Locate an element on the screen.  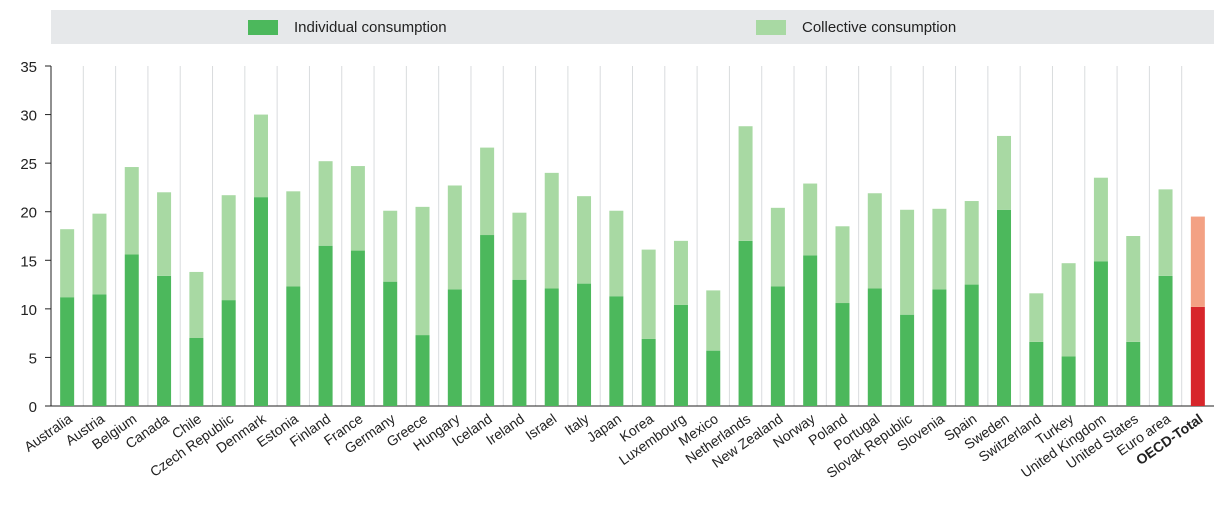
legend-swatch-individual is located at coordinates (263, 27).